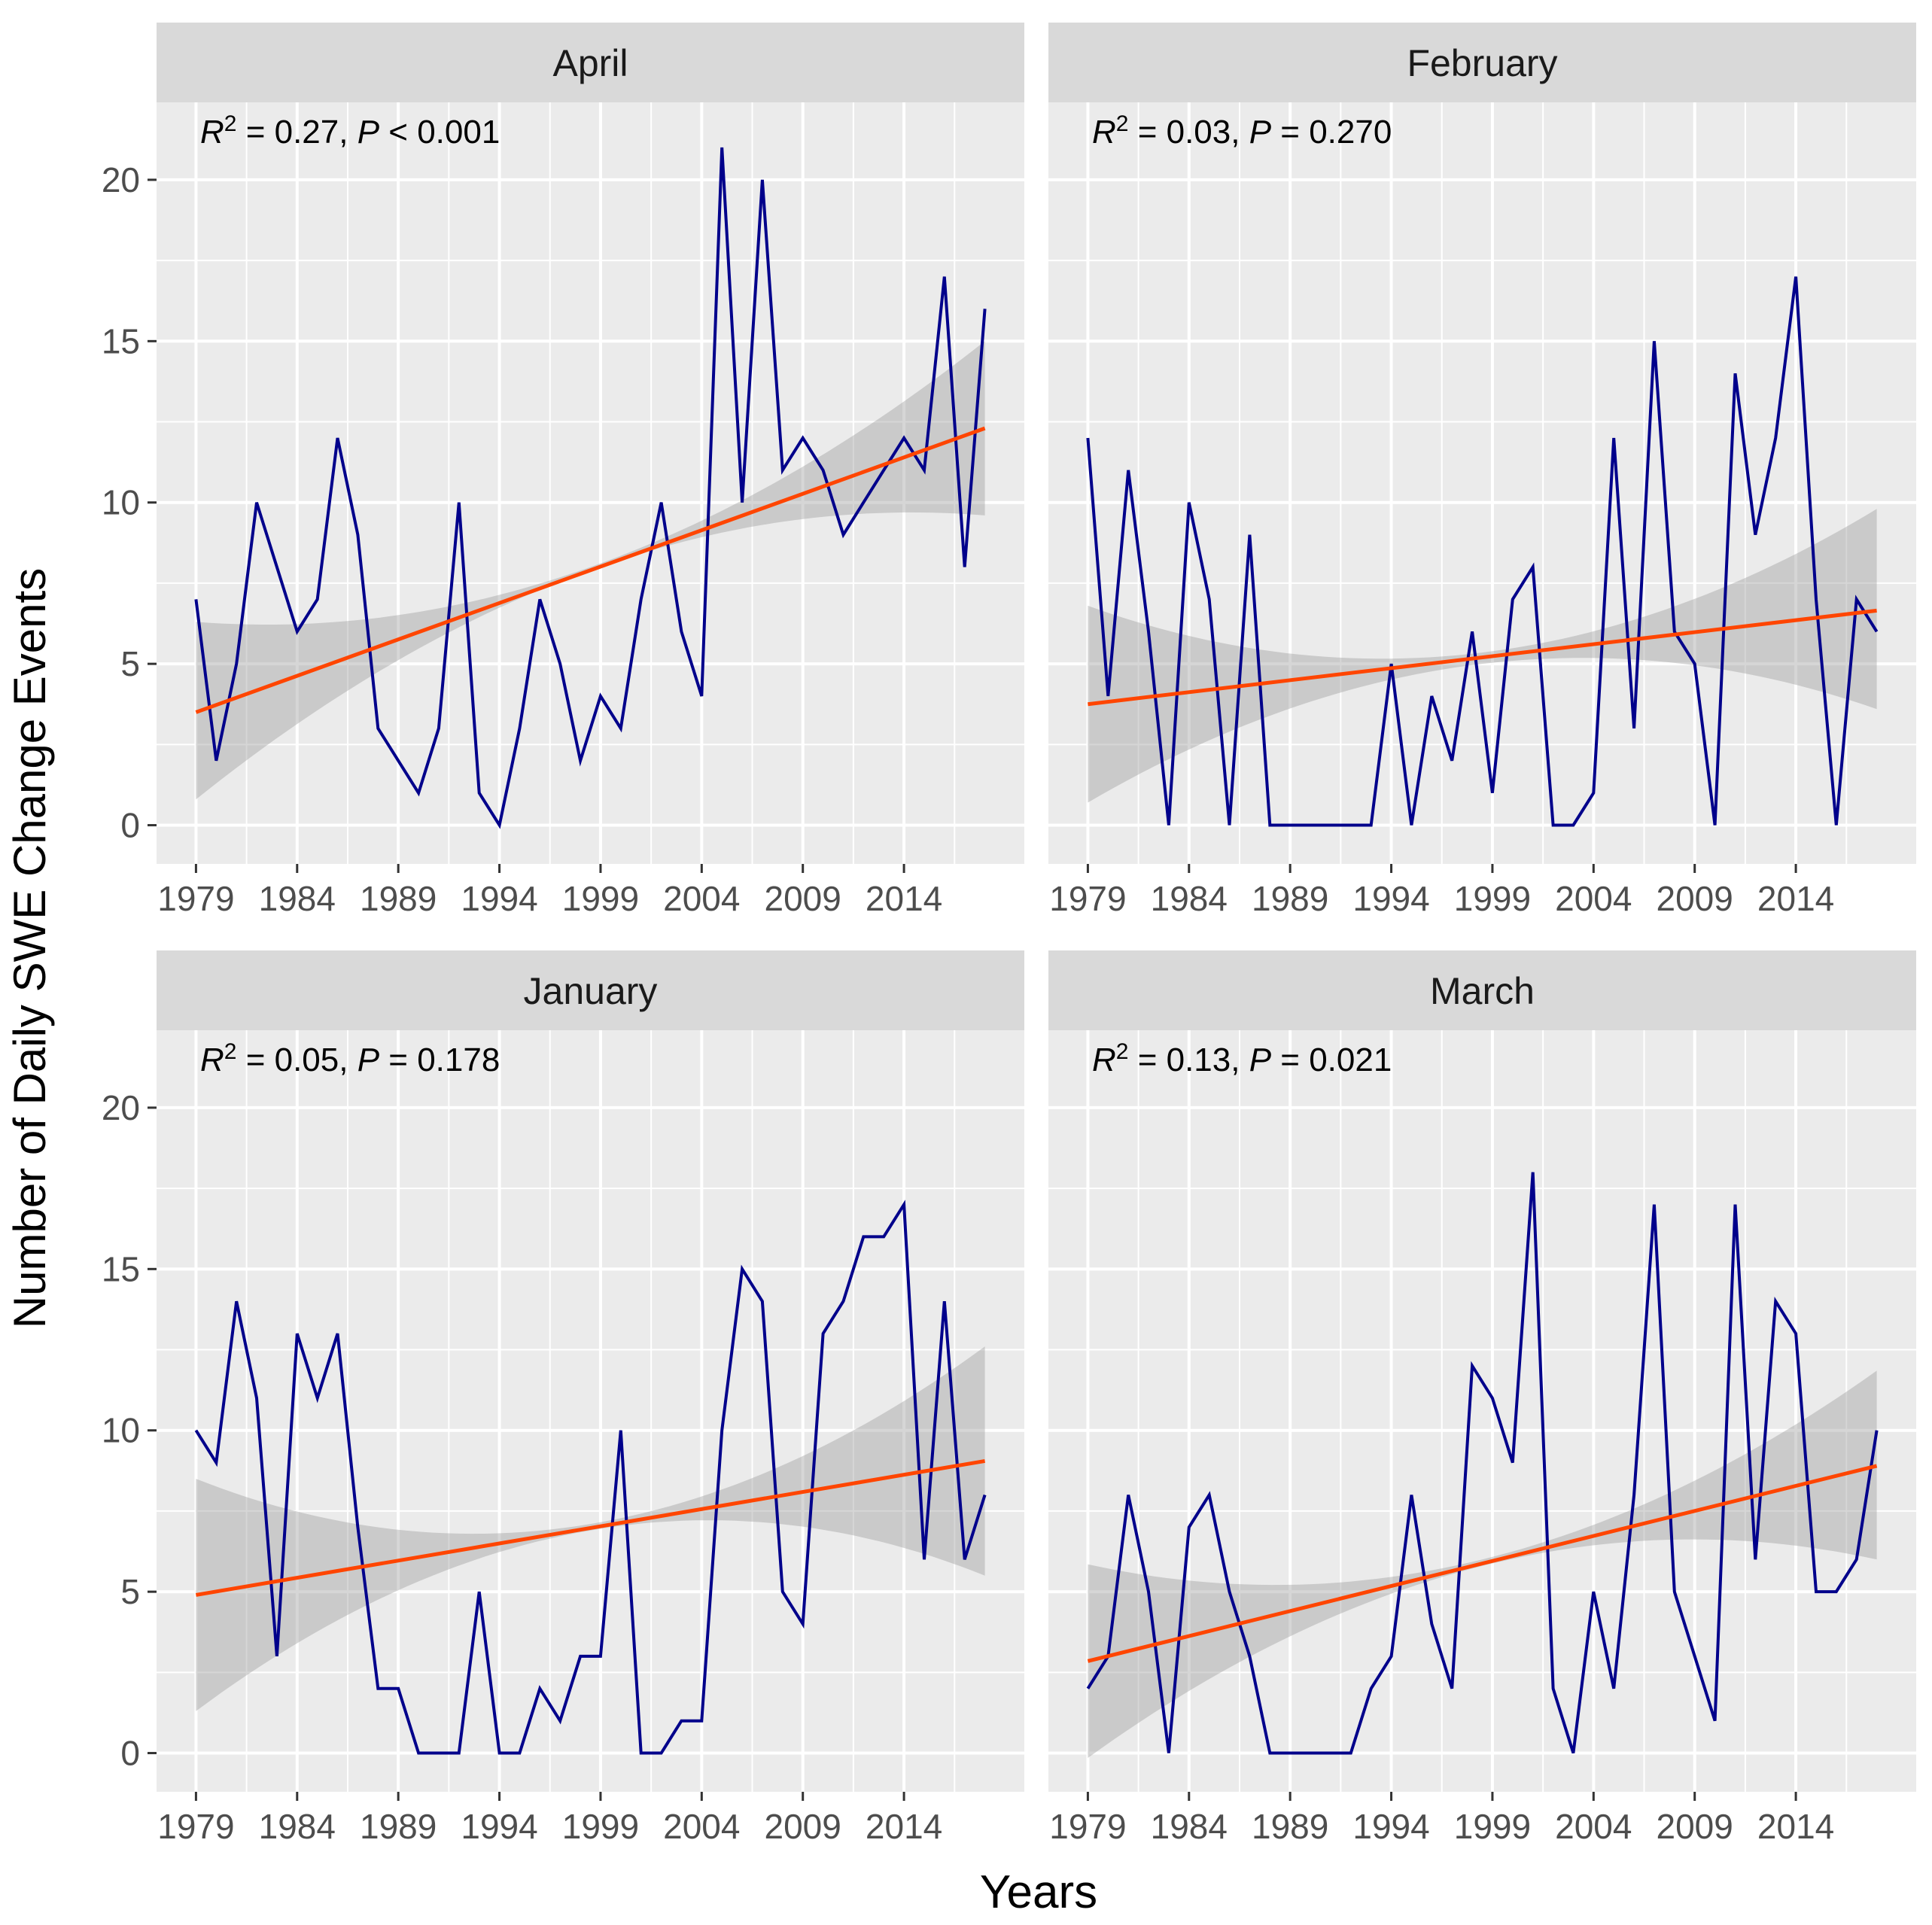 This screenshot has height=1925, width=1932. I want to click on r2-value: = 0.27,, so click(296, 132).